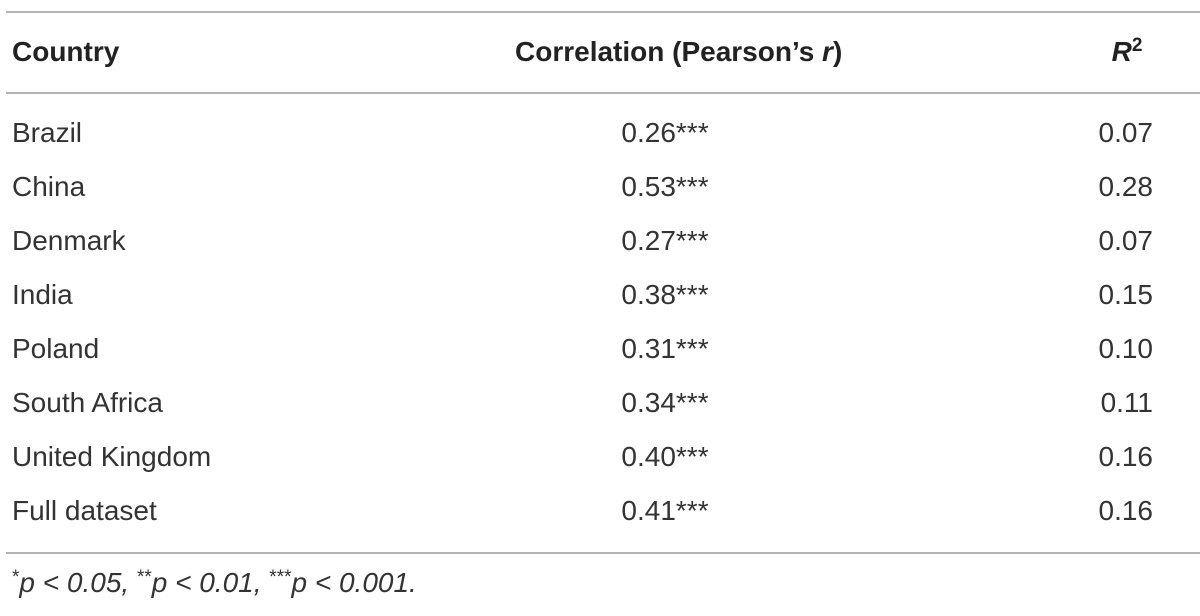 The width and height of the screenshot is (1200, 616). I want to click on correlation-cell: 0.53***, so click(665, 186).